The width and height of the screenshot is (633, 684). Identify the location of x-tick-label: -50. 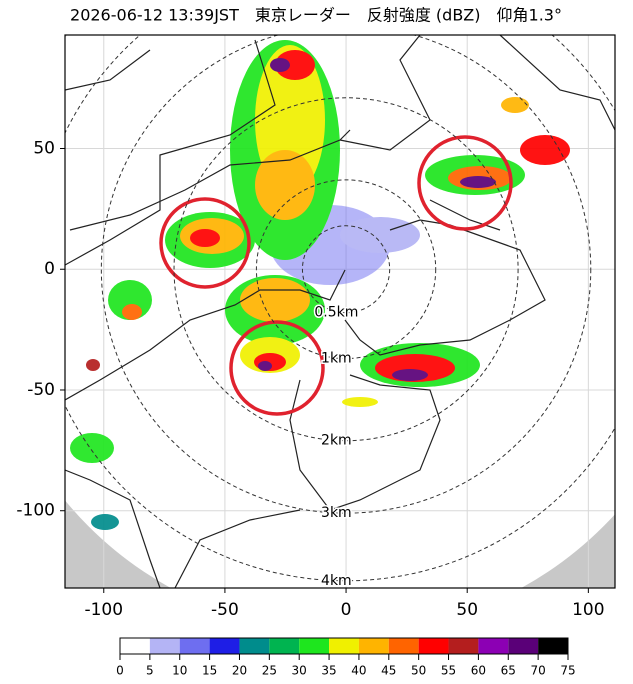
(225, 610).